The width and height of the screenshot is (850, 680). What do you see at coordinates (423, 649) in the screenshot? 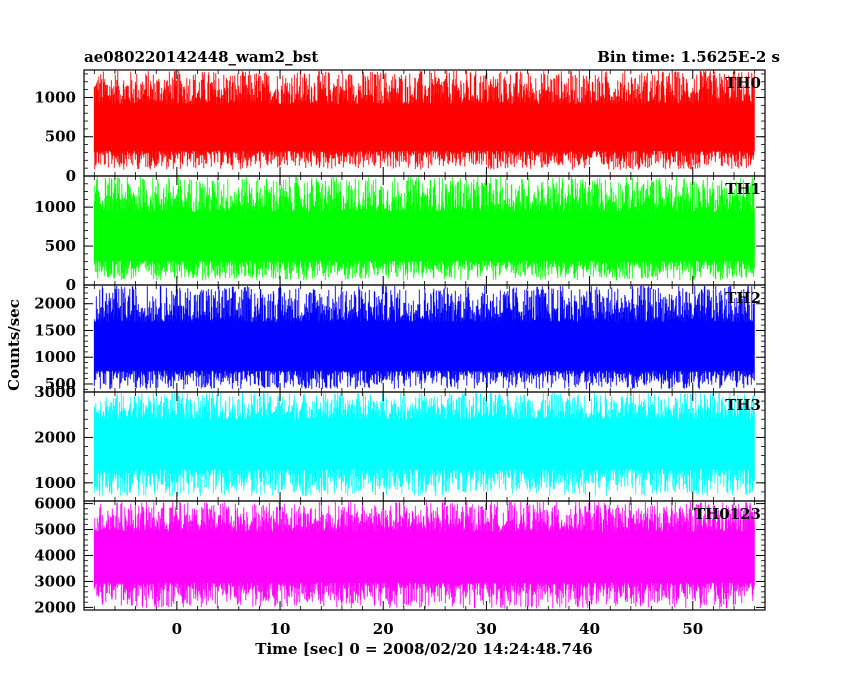
I see `x-axis-label: Time [sec] 0 = 2008/02/20 14:24:48.746` at bounding box center [423, 649].